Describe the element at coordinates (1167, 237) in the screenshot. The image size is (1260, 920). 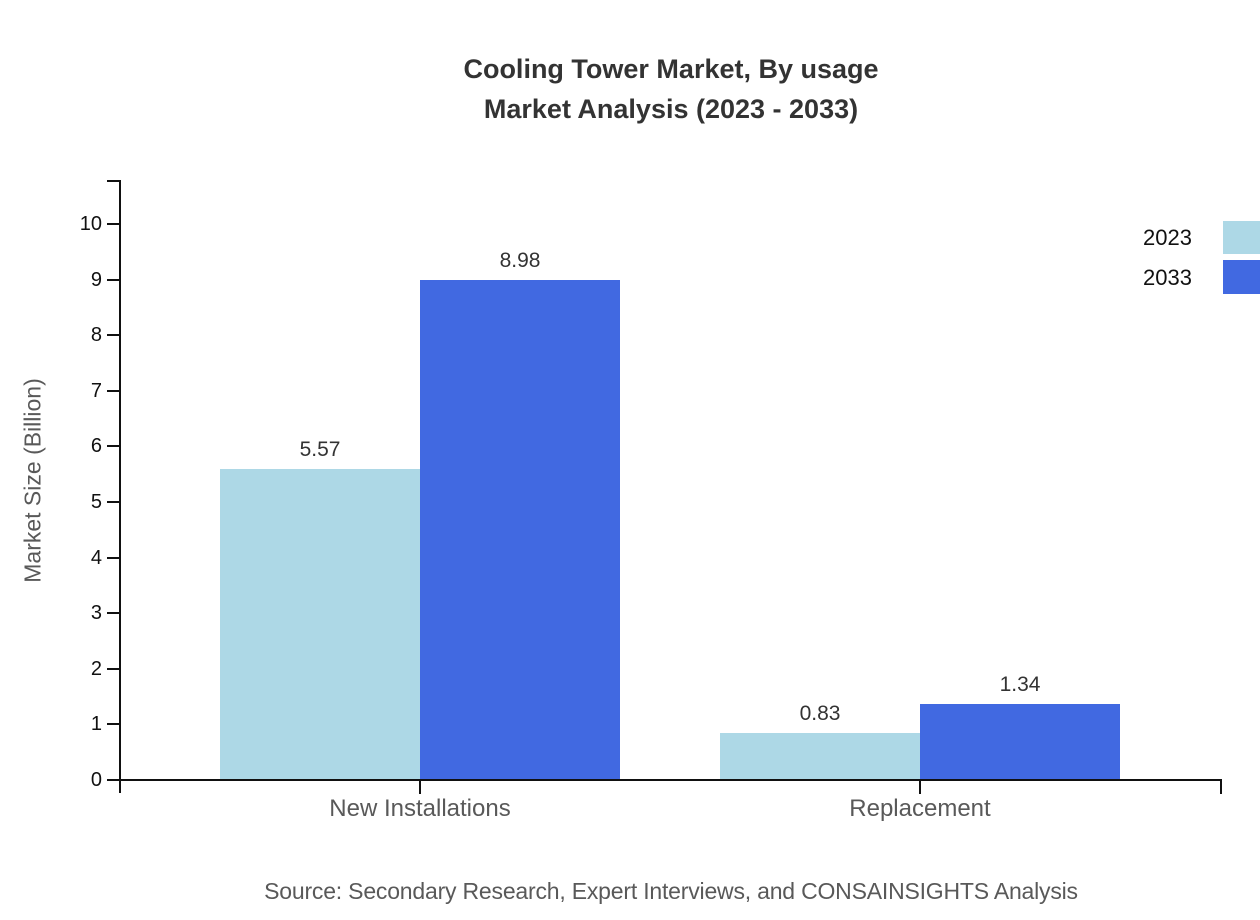
I see `legend-label-2023: 2023` at that location.